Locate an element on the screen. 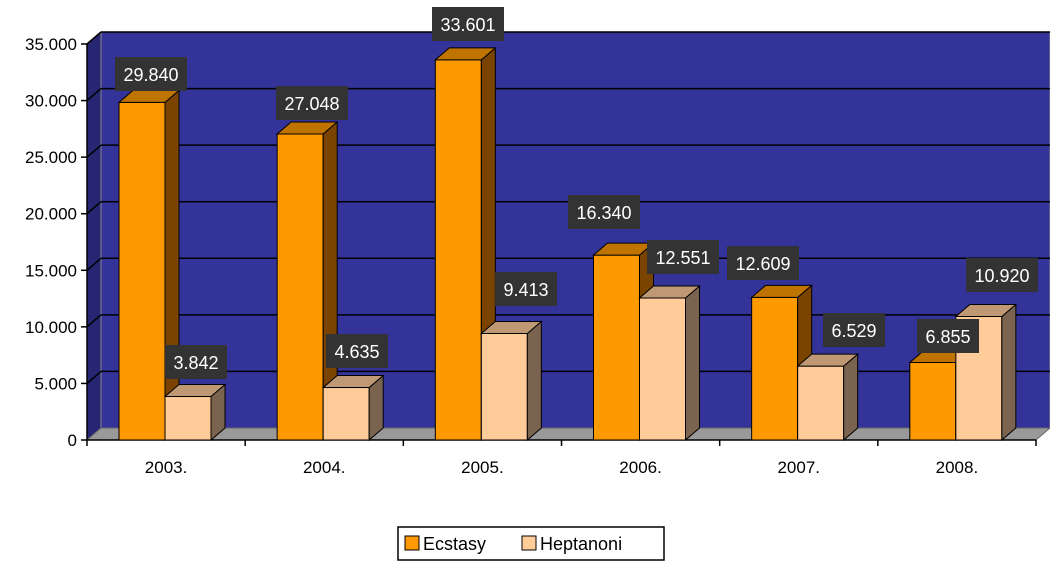  data-label-text: 4.635 is located at coordinates (356, 352).